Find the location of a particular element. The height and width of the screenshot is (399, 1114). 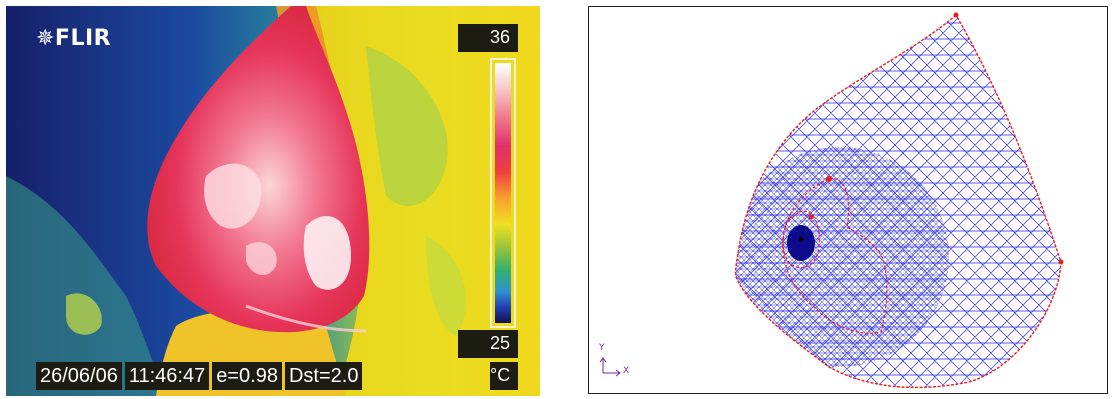

status-bar: 26/06/06 11:46:47 e=0.98 Dst=2.0 is located at coordinates (199, 376).